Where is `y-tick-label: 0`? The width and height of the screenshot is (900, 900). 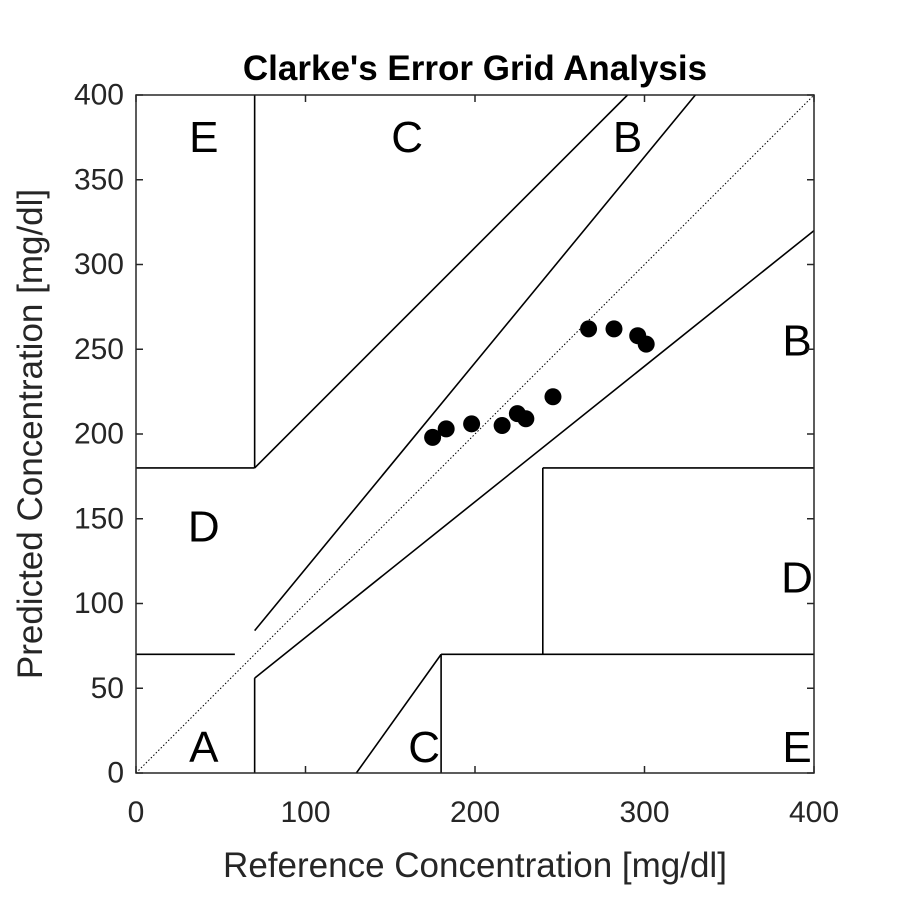 y-tick-label: 0 is located at coordinates (115, 773).